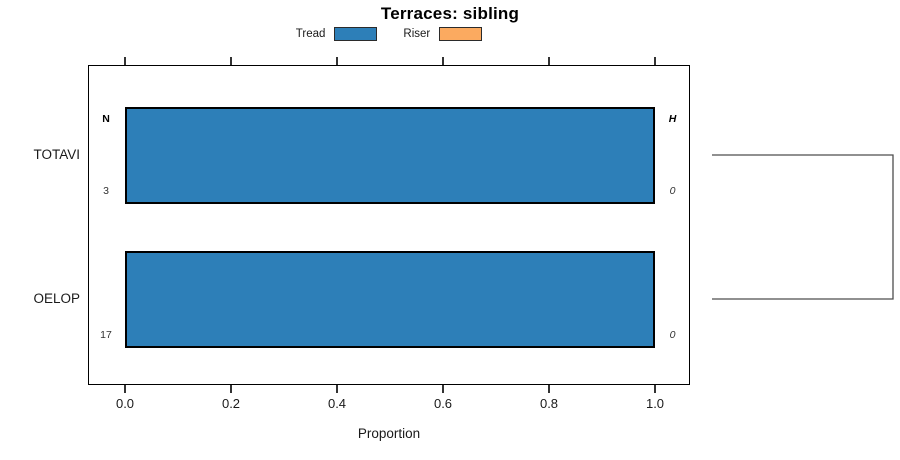 This screenshot has height=460, width=900. What do you see at coordinates (443, 403) in the screenshot?
I see `x-tick-label: 0.6` at bounding box center [443, 403].